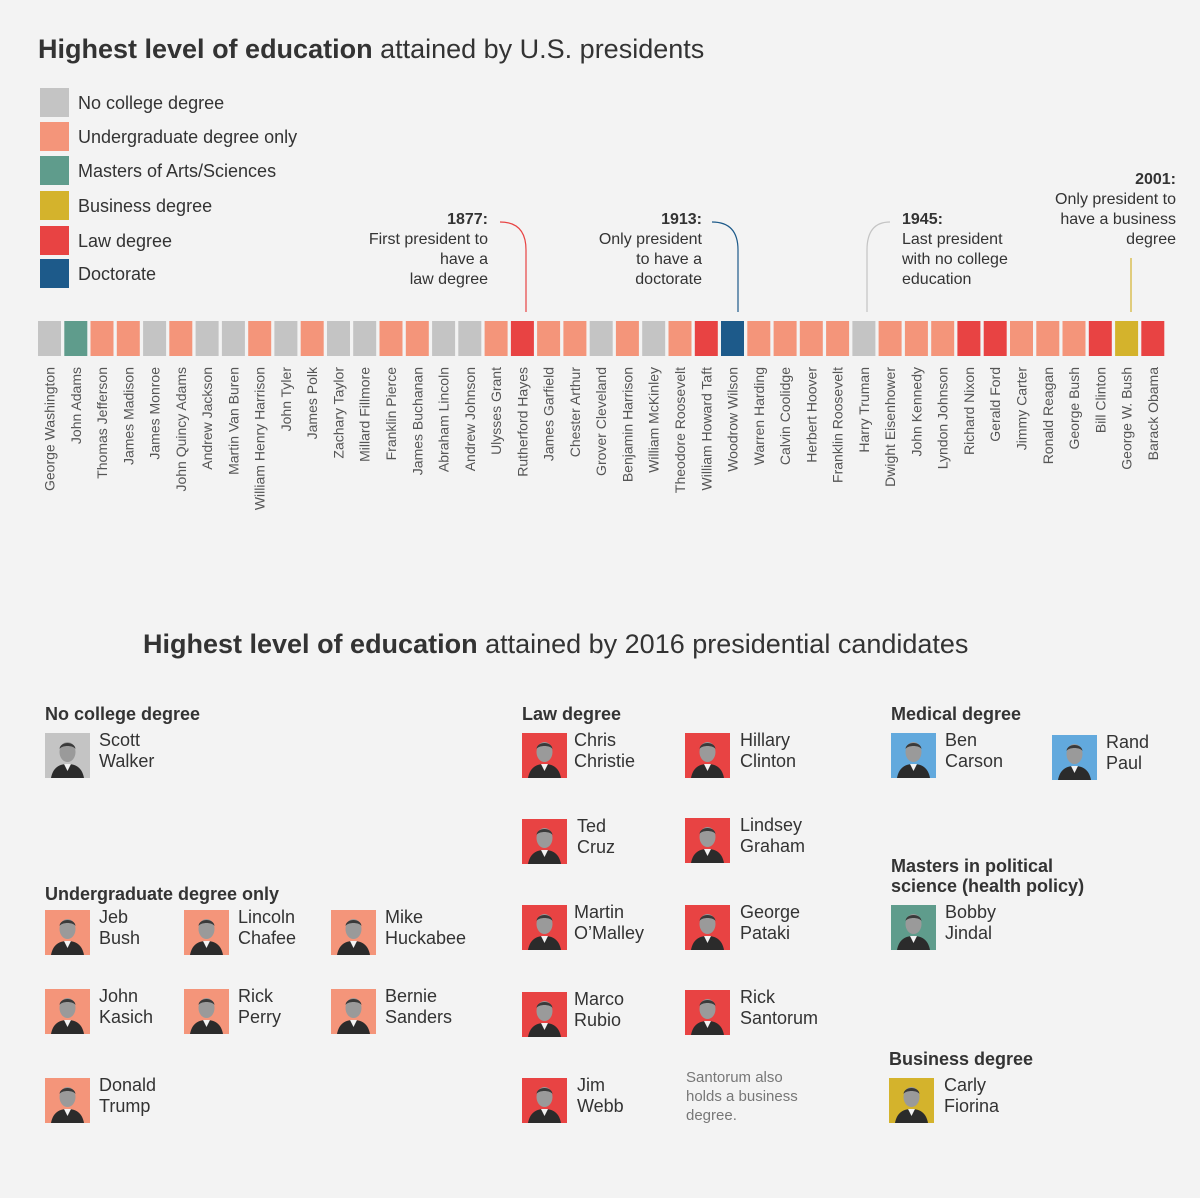  I want to click on heading-business: Business degree, so click(961, 1059).